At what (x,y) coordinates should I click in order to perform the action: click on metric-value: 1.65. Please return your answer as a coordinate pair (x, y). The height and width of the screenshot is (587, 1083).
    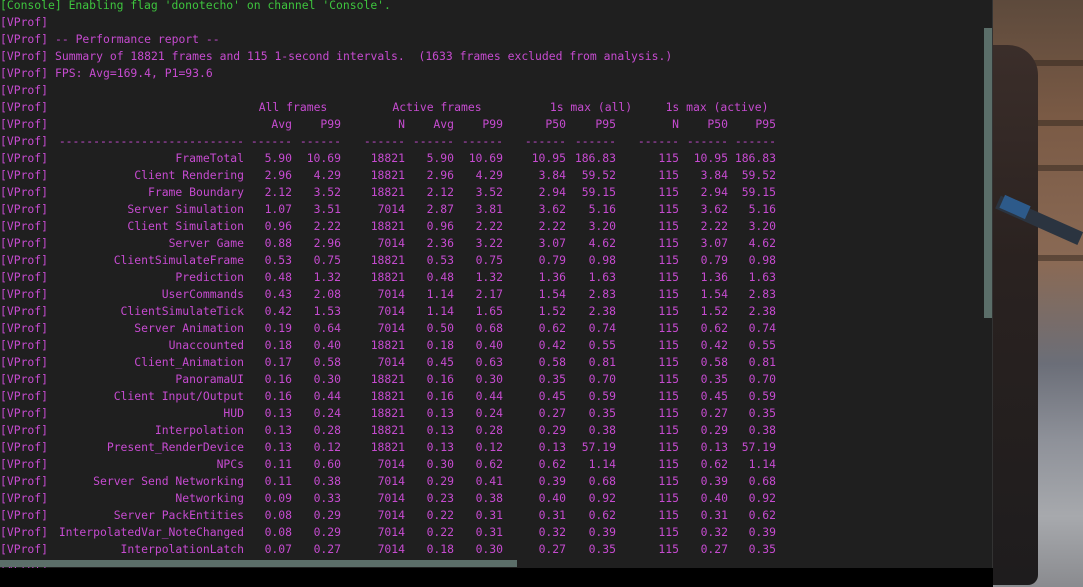
    Looking at the image, I should click on (489, 311).